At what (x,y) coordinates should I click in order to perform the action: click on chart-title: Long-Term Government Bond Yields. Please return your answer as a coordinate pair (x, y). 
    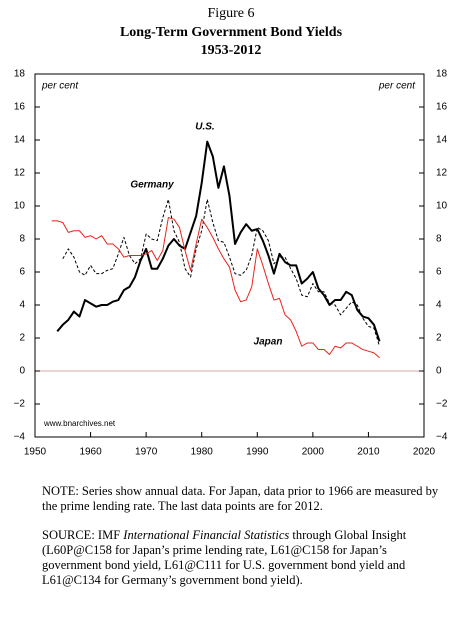
    Looking at the image, I should click on (231, 32).